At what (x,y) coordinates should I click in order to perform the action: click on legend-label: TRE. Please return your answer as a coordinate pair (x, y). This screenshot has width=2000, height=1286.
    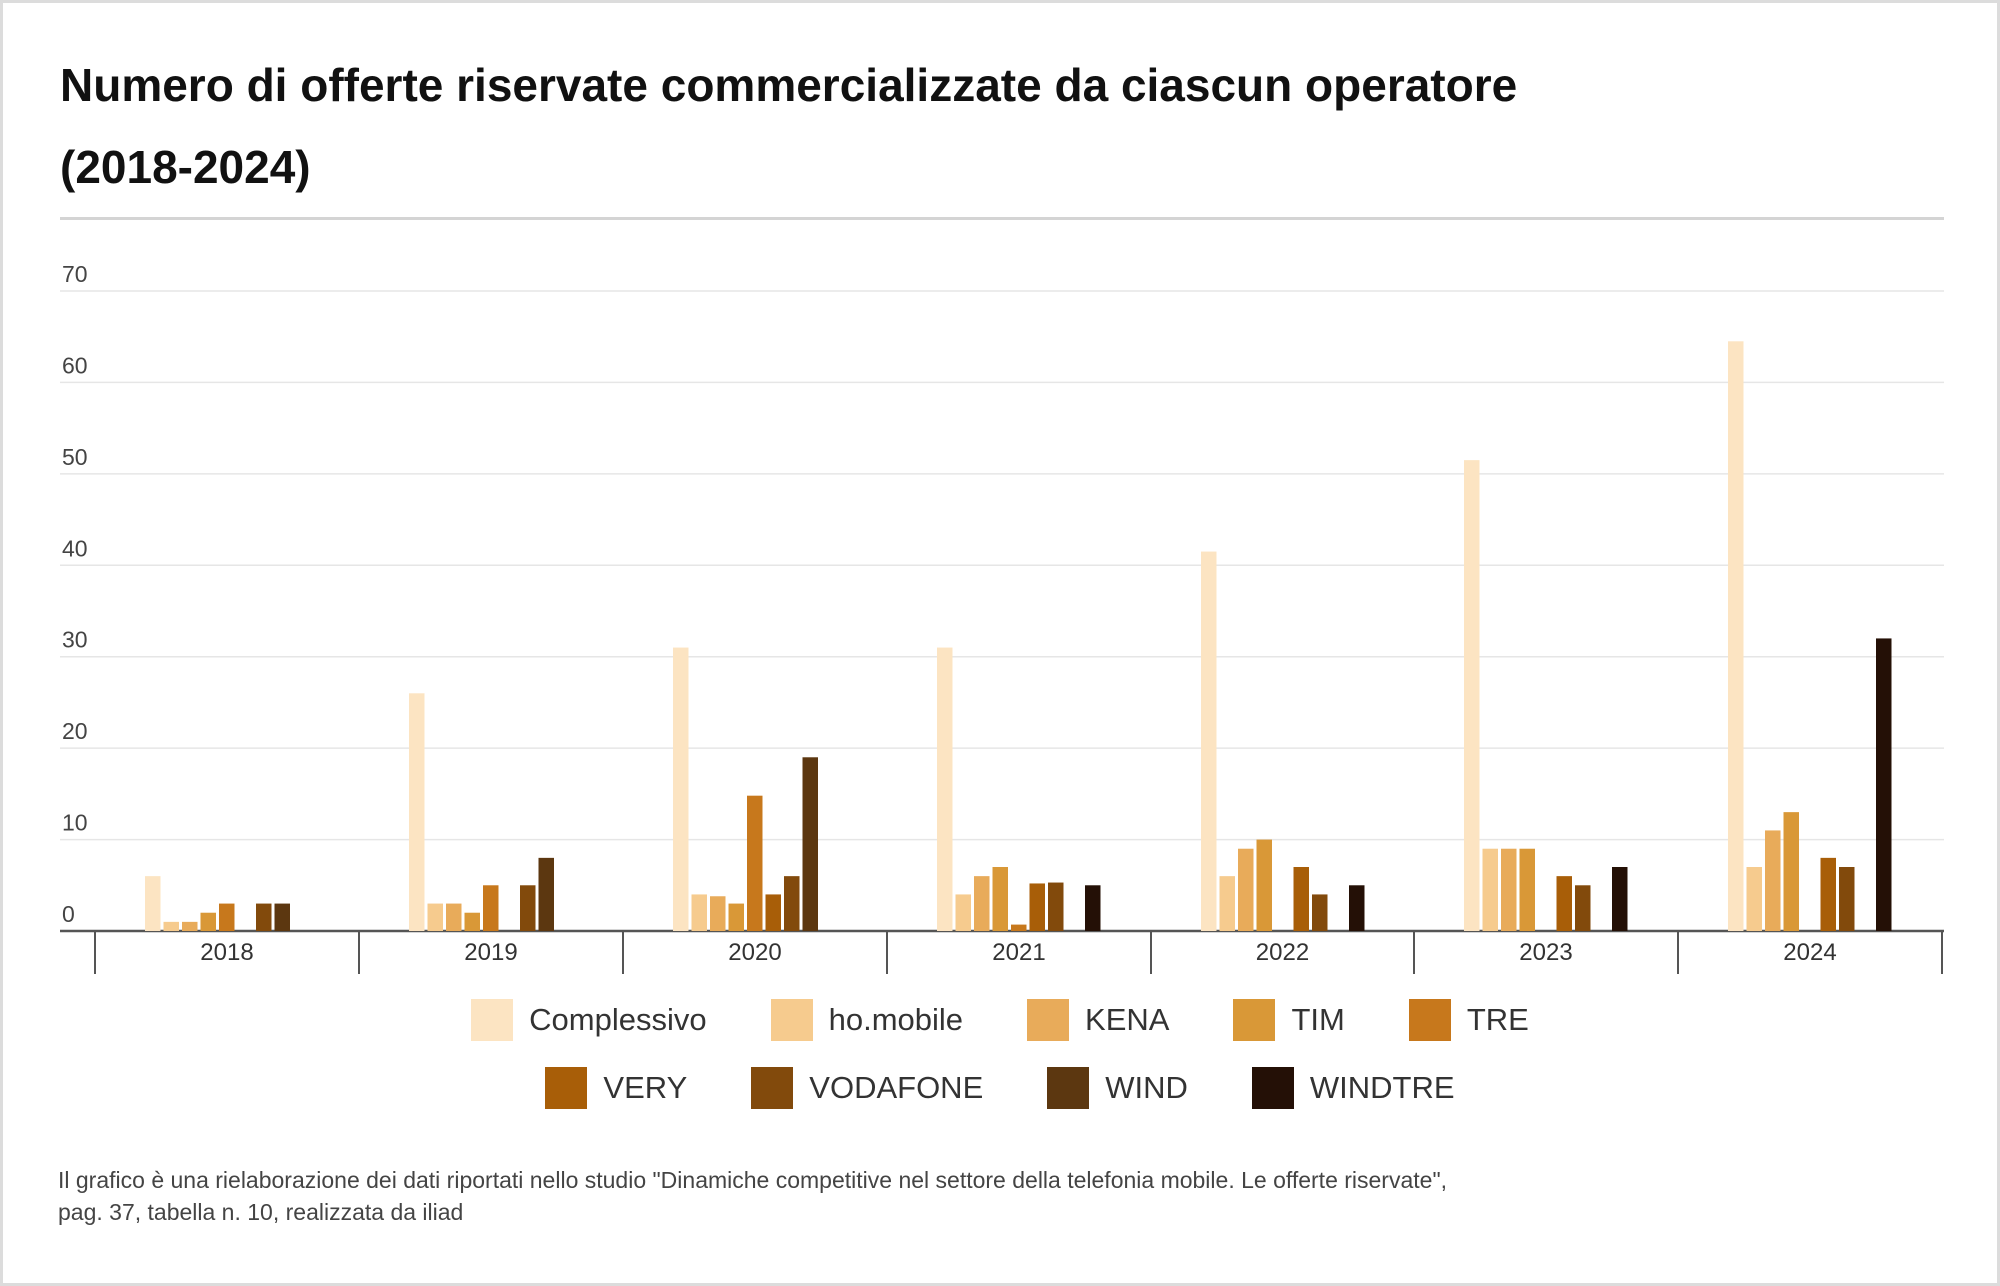
    Looking at the image, I should click on (1497, 1019).